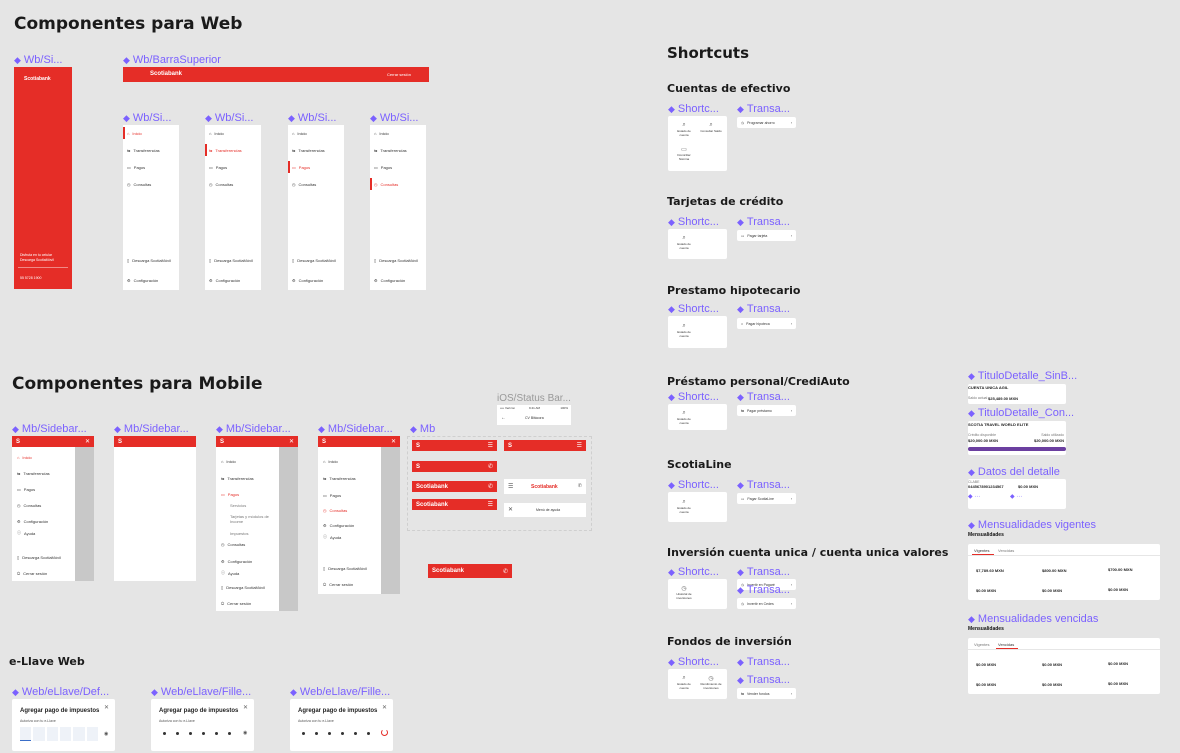 Image resolution: width=1180 pixels, height=753 pixels. Describe the element at coordinates (257, 441) in the screenshot. I see `mb-header: S ✕` at that location.